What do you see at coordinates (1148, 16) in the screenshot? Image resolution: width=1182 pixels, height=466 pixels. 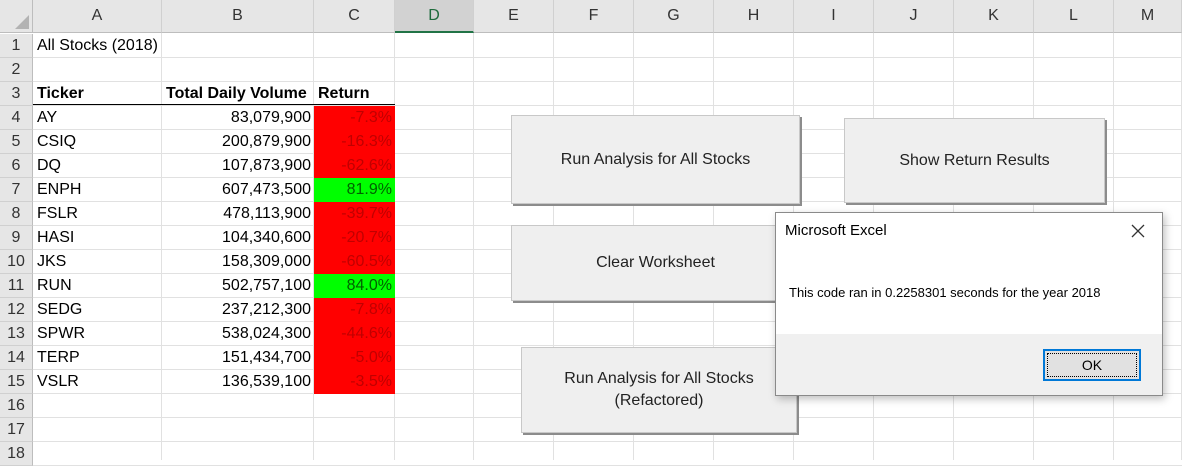 I see `column-header-m: M` at bounding box center [1148, 16].